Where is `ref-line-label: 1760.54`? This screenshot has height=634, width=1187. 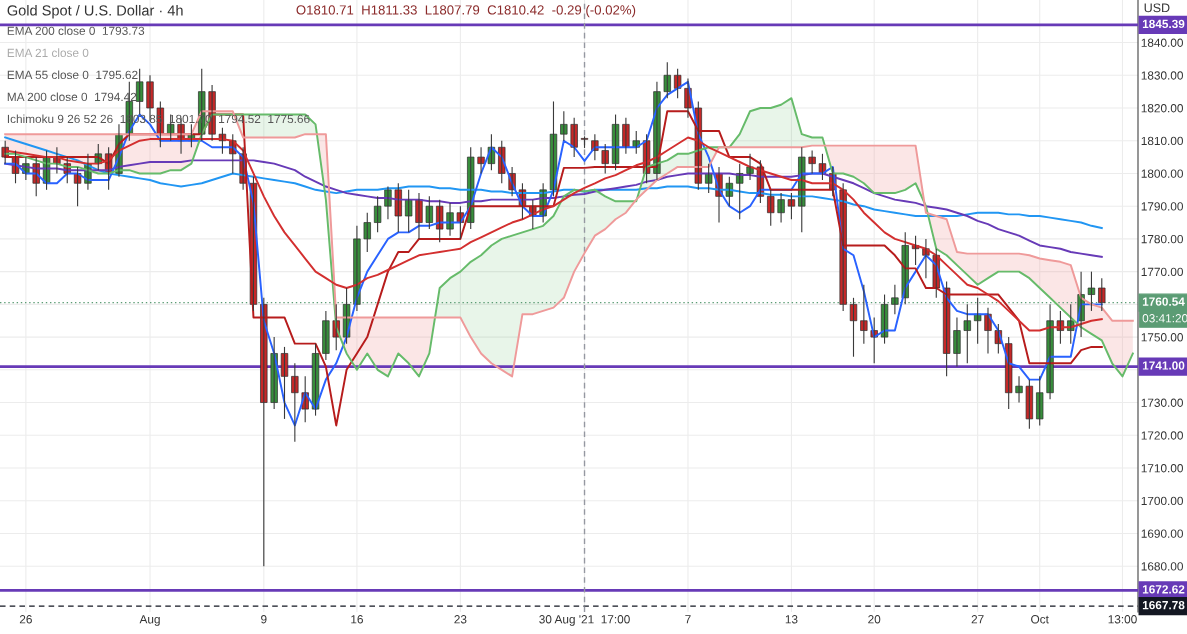
ref-line-label: 1760.54 is located at coordinates (1163, 301).